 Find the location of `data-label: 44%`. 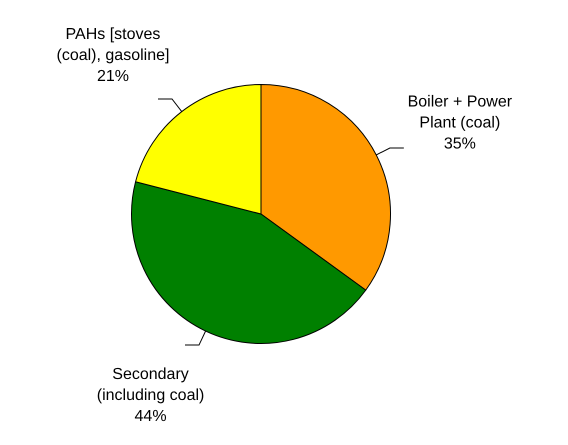

data-label: 44% is located at coordinates (150, 417).